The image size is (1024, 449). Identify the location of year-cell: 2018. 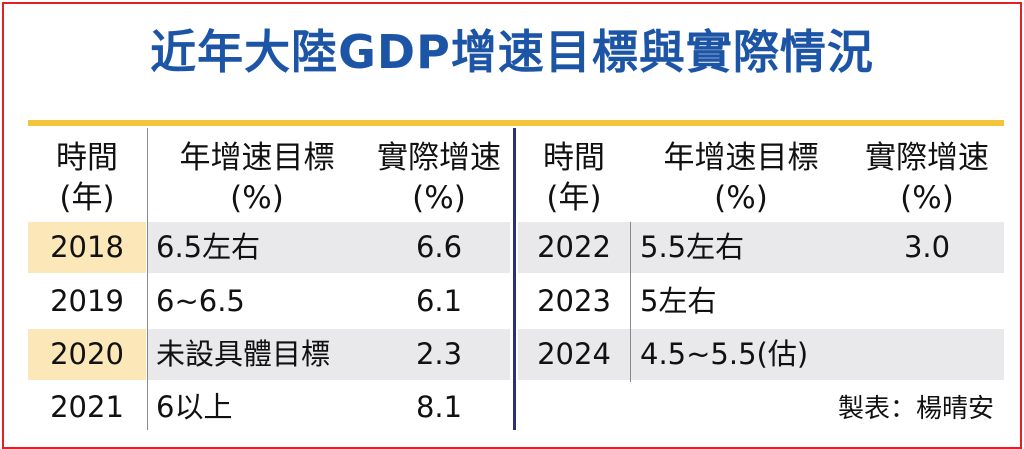
(87, 247).